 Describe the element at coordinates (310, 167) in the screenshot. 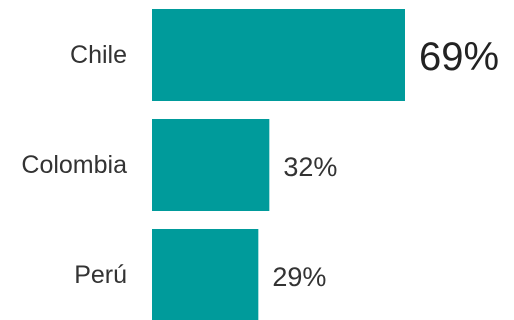

I see `value-label-colombia: 32%` at that location.